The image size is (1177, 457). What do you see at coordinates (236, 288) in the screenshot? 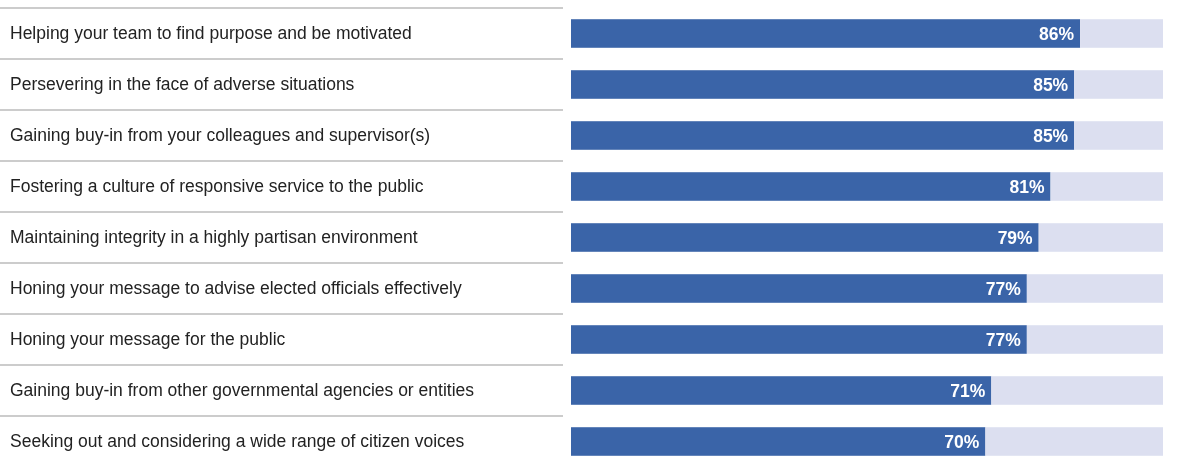
I see `y-tick-label: Honing your message to advise elected officials effectively` at bounding box center [236, 288].